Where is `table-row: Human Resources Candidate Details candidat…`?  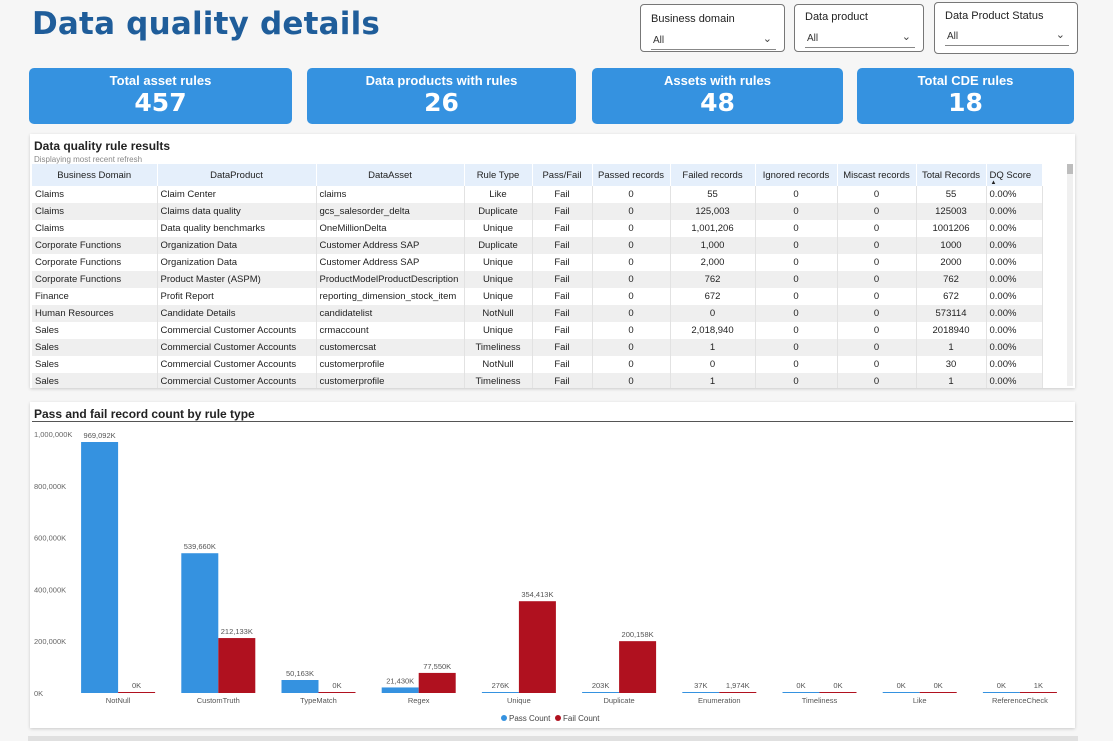 table-row: Human Resources Candidate Details candidat… is located at coordinates (537, 313).